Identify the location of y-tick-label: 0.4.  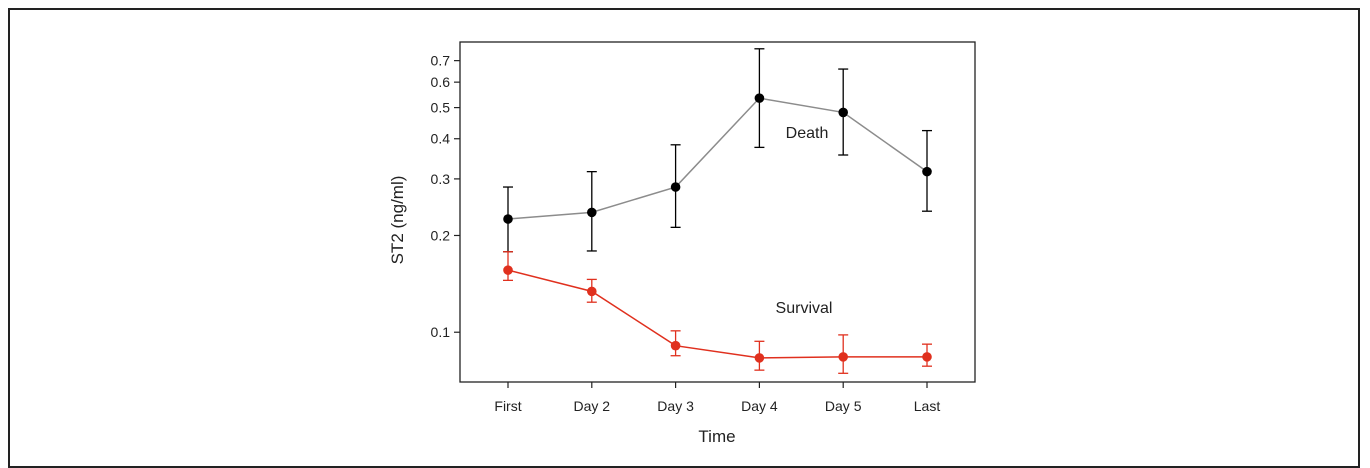
(441, 139).